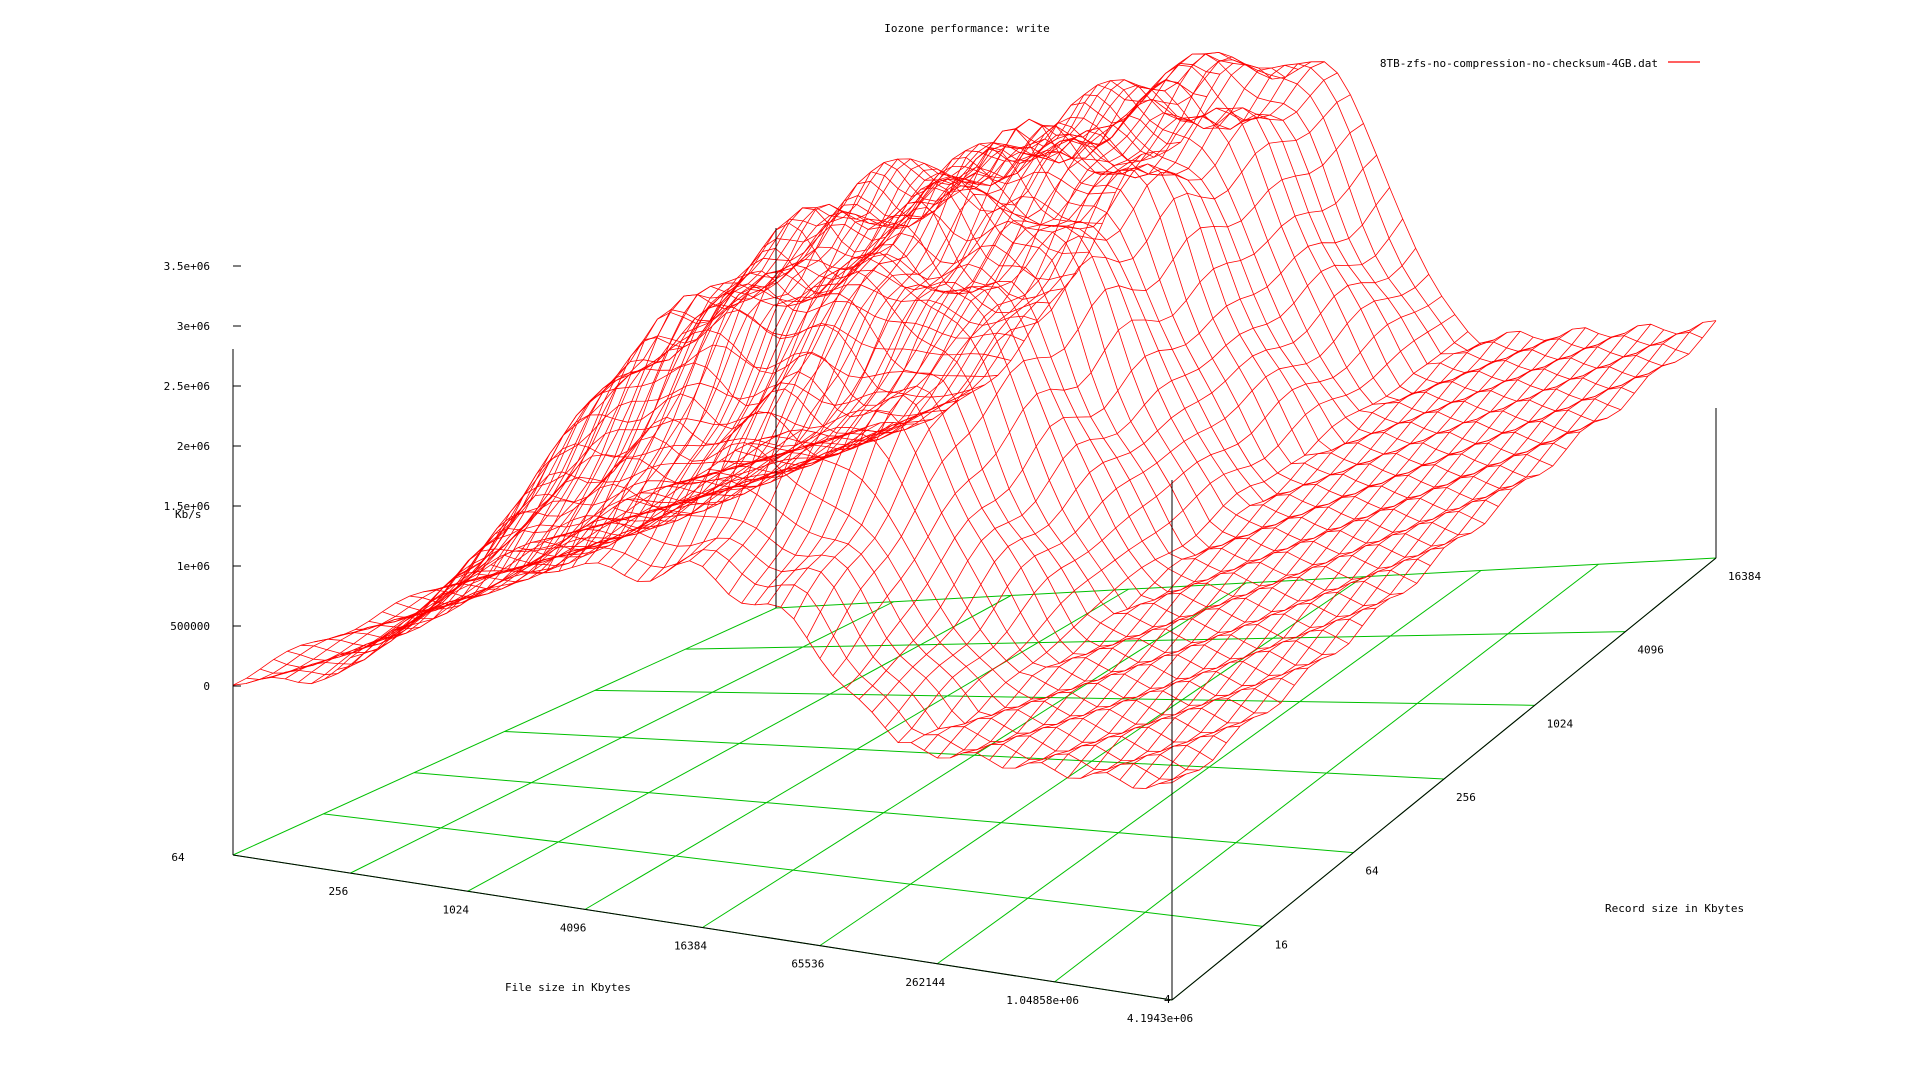 This screenshot has width=1920, height=1084. What do you see at coordinates (193, 446) in the screenshot?
I see `z-tick-label: 2e+06` at bounding box center [193, 446].